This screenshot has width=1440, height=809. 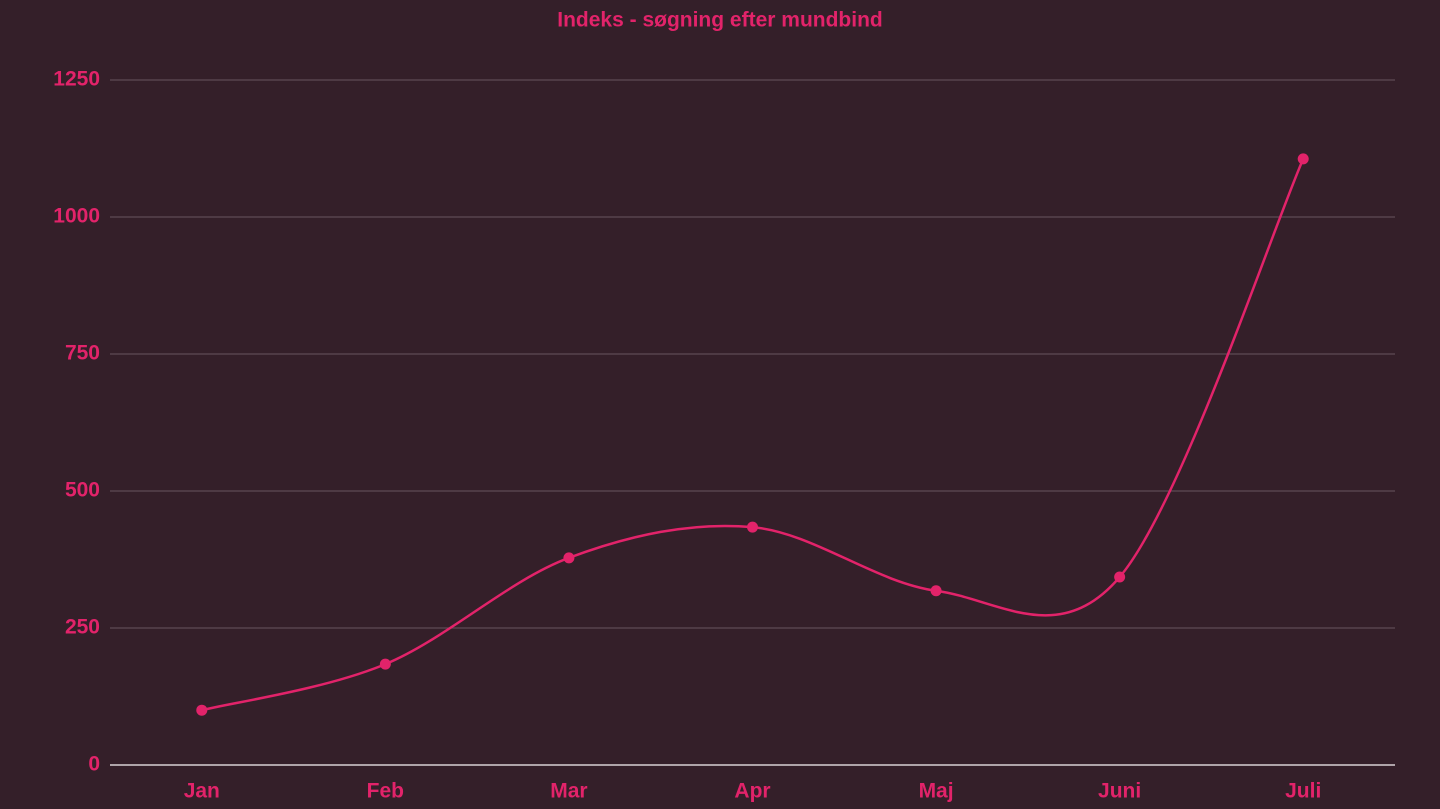 I want to click on x-tick-label: Juni, so click(x=1119, y=791).